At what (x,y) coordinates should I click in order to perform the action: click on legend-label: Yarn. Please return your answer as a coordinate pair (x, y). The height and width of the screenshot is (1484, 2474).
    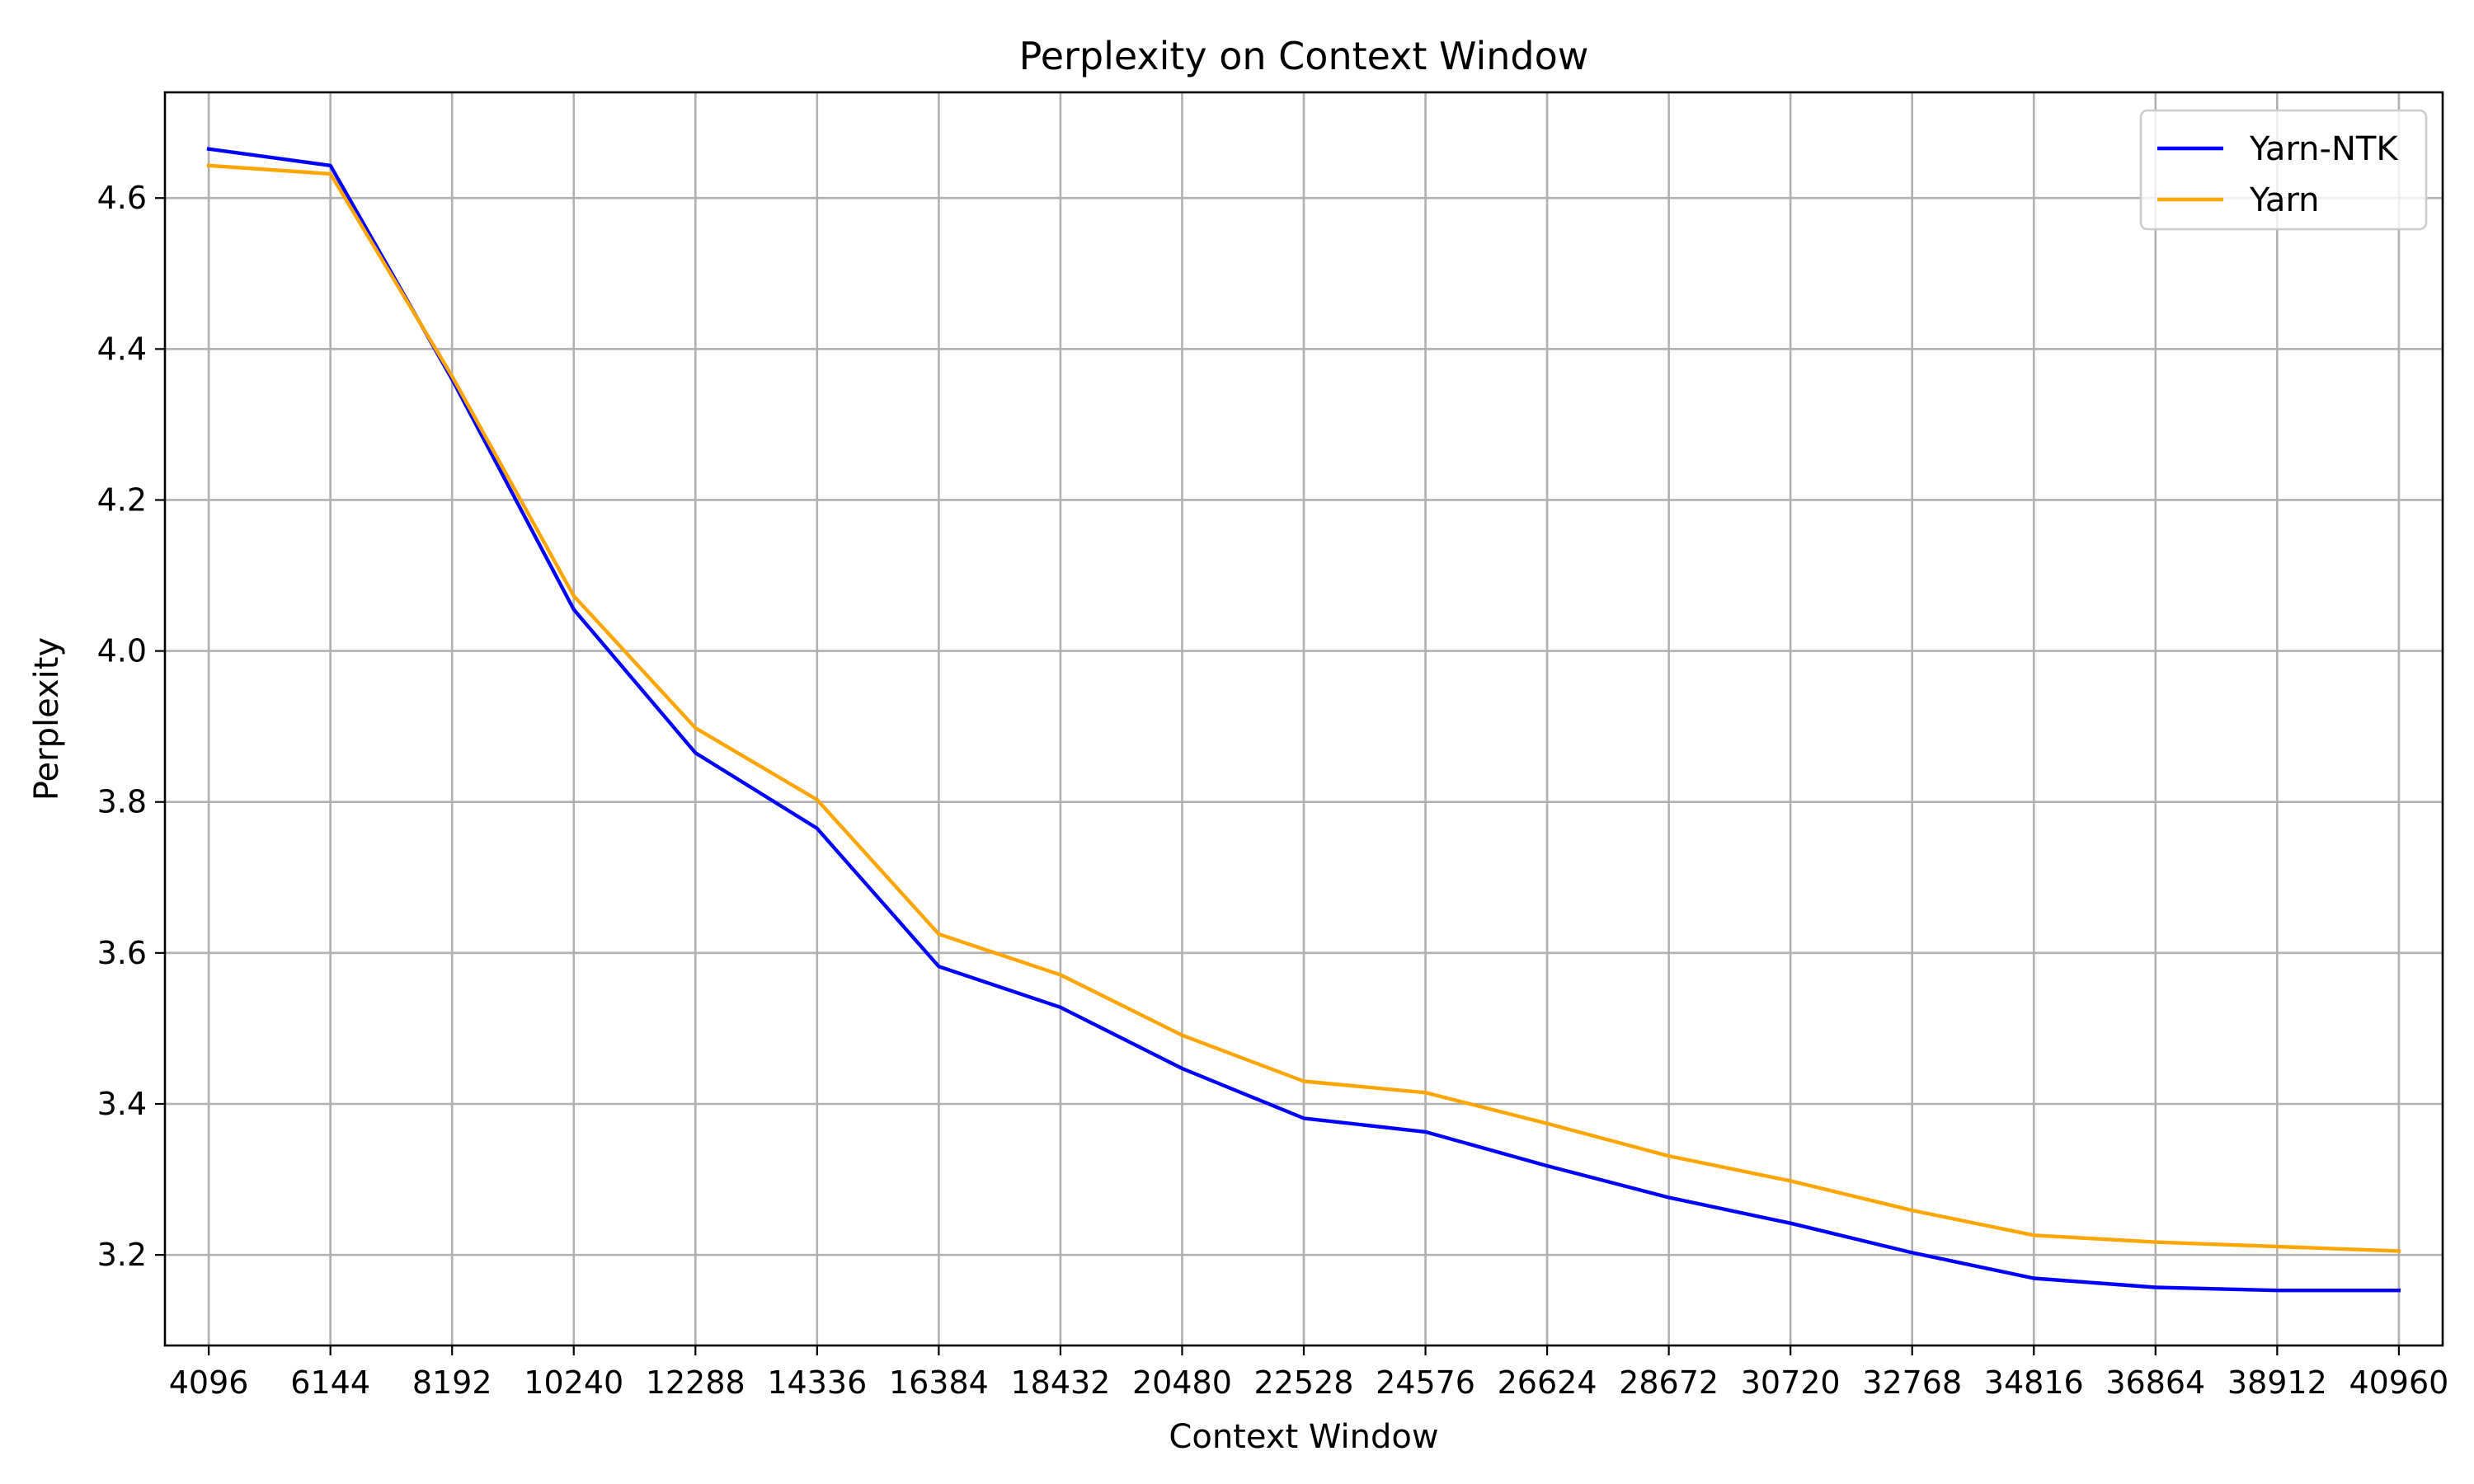
    Looking at the image, I should click on (2284, 200).